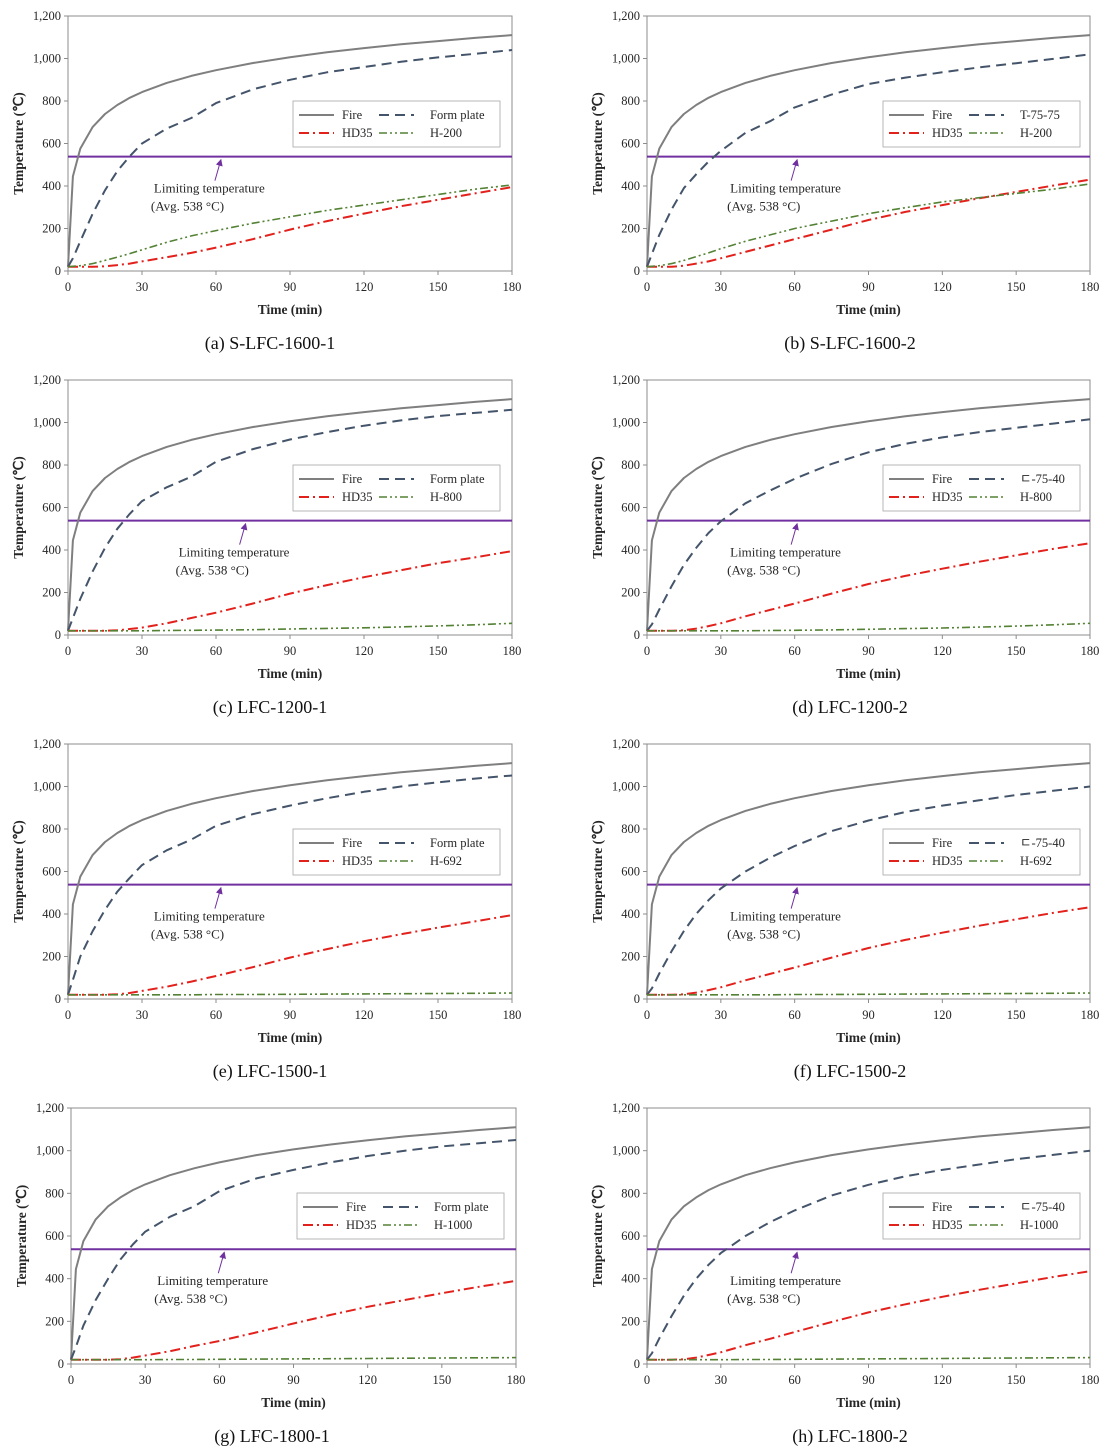  Describe the element at coordinates (1042, 843) in the screenshot. I see `legend-label: ㄷ-75-40` at that location.